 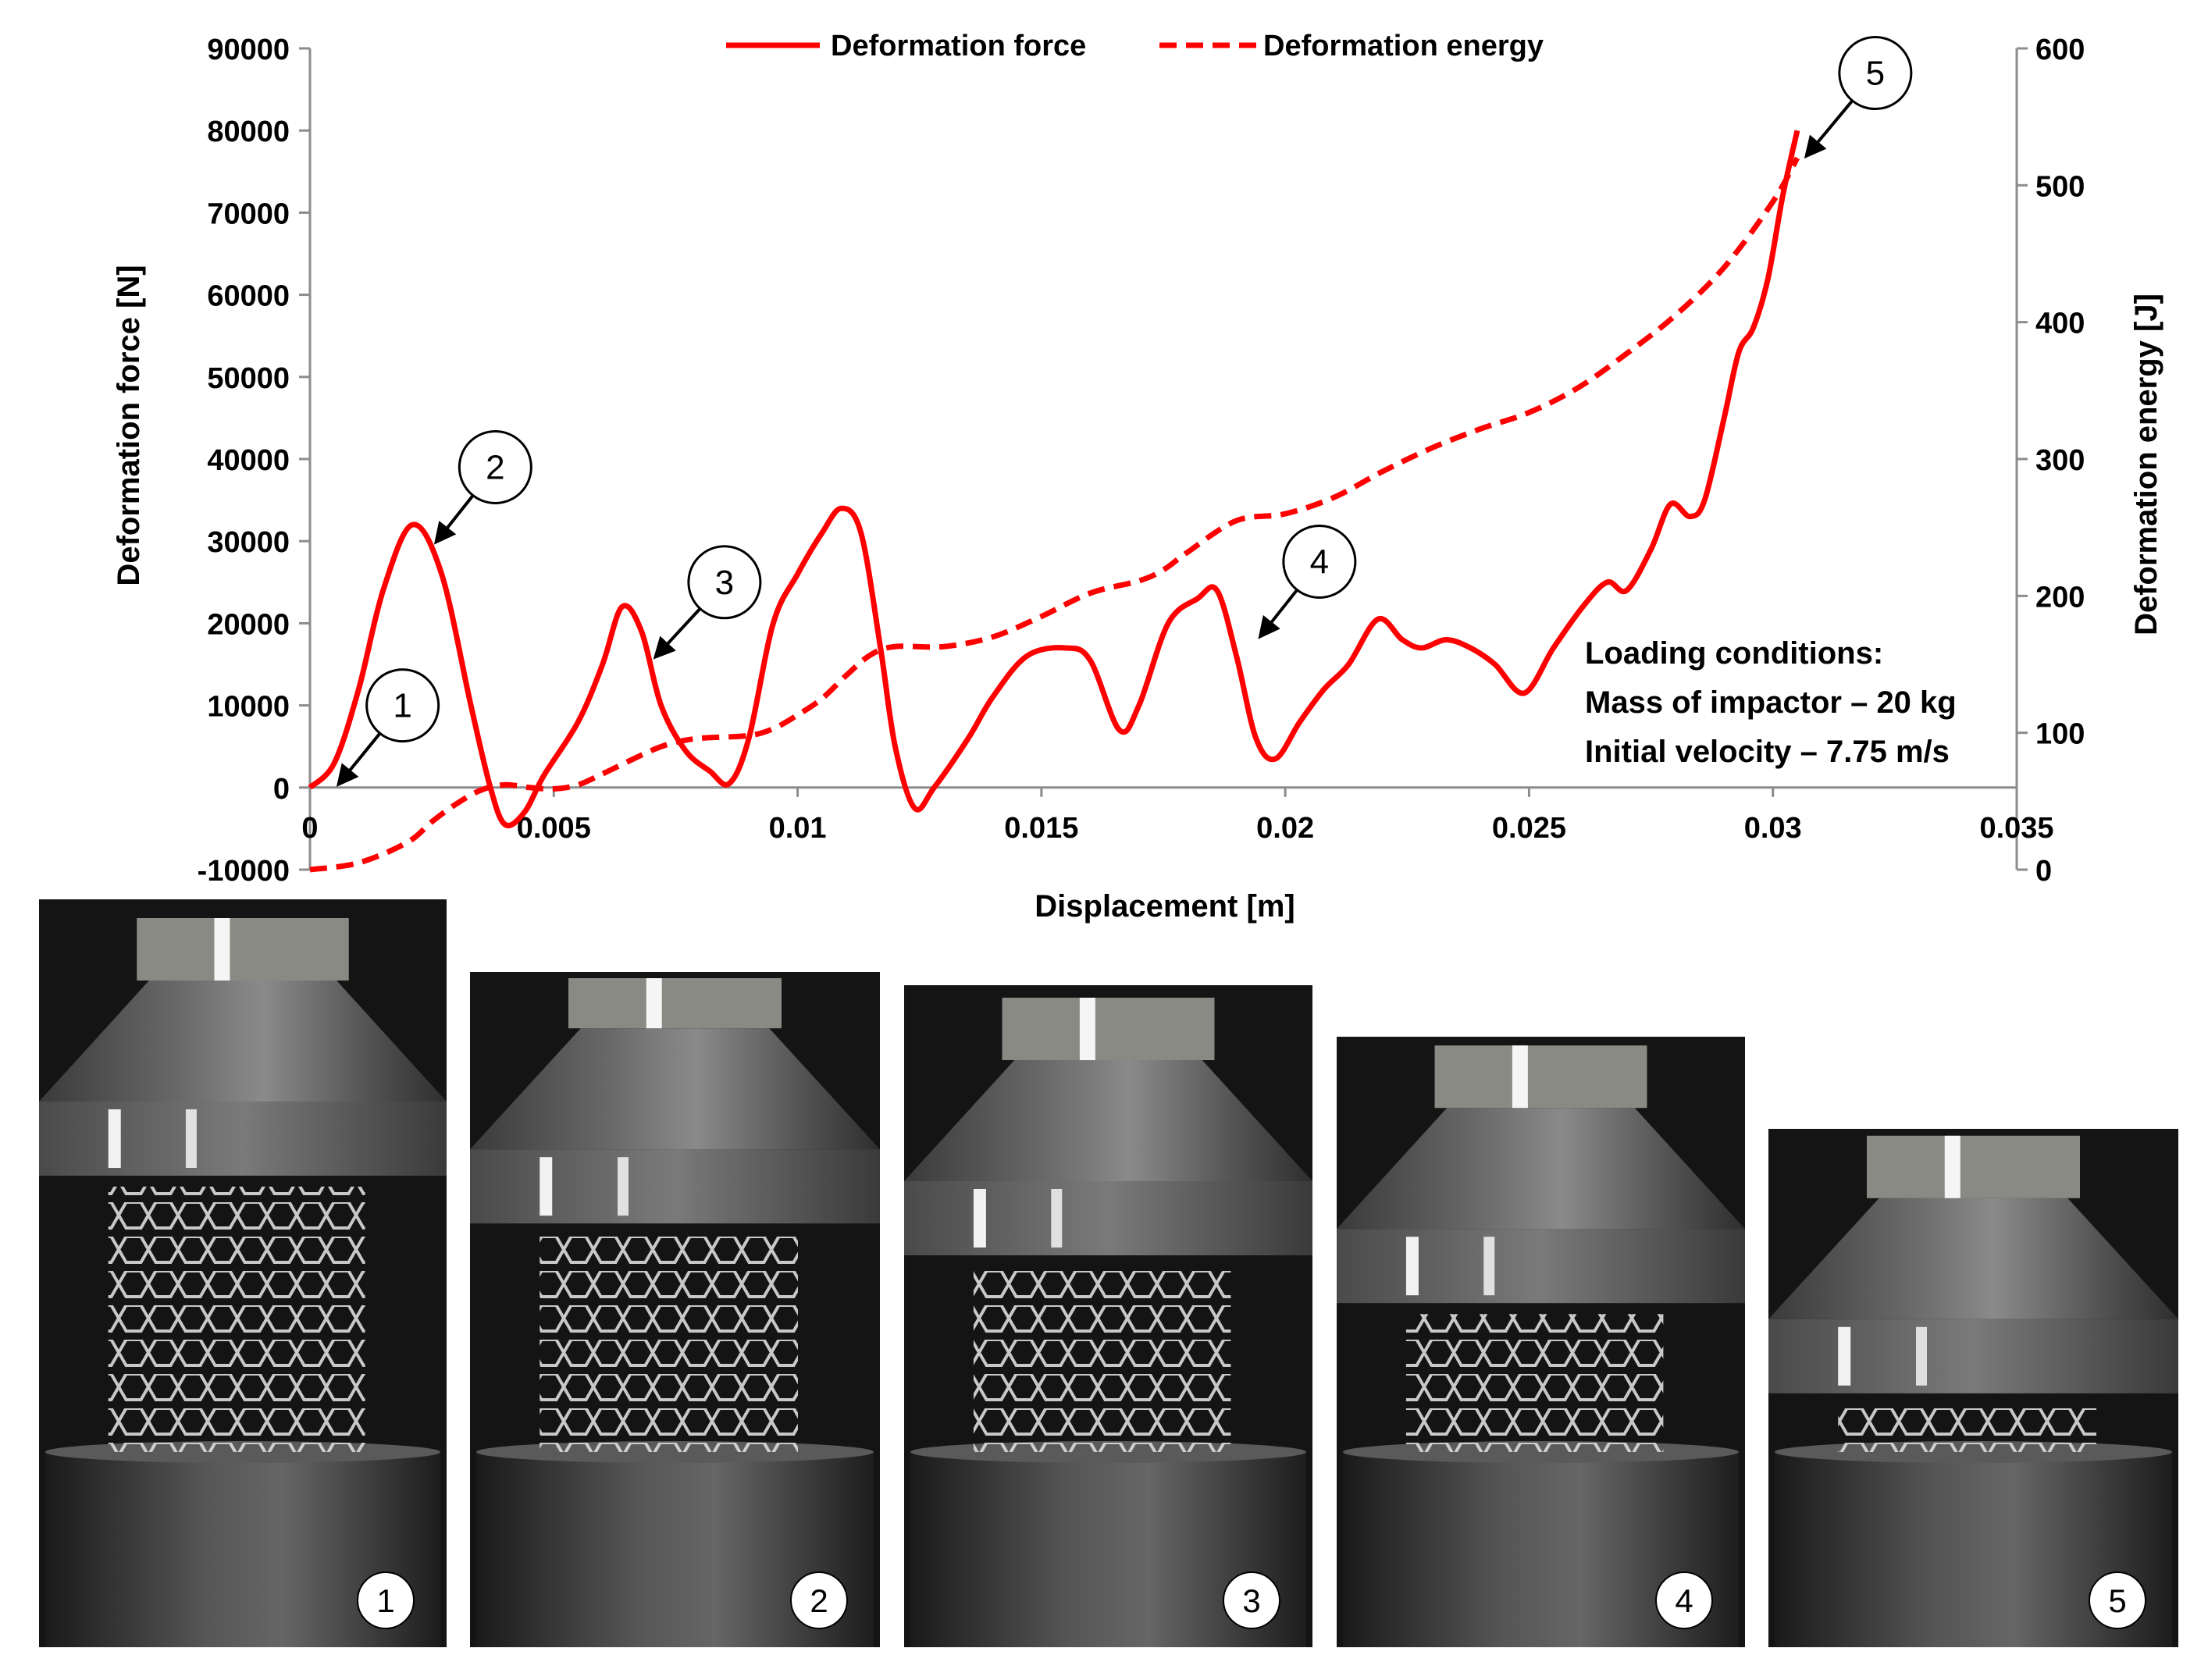 I want to click on y-right-tick-label: 200, so click(x=2060, y=597).